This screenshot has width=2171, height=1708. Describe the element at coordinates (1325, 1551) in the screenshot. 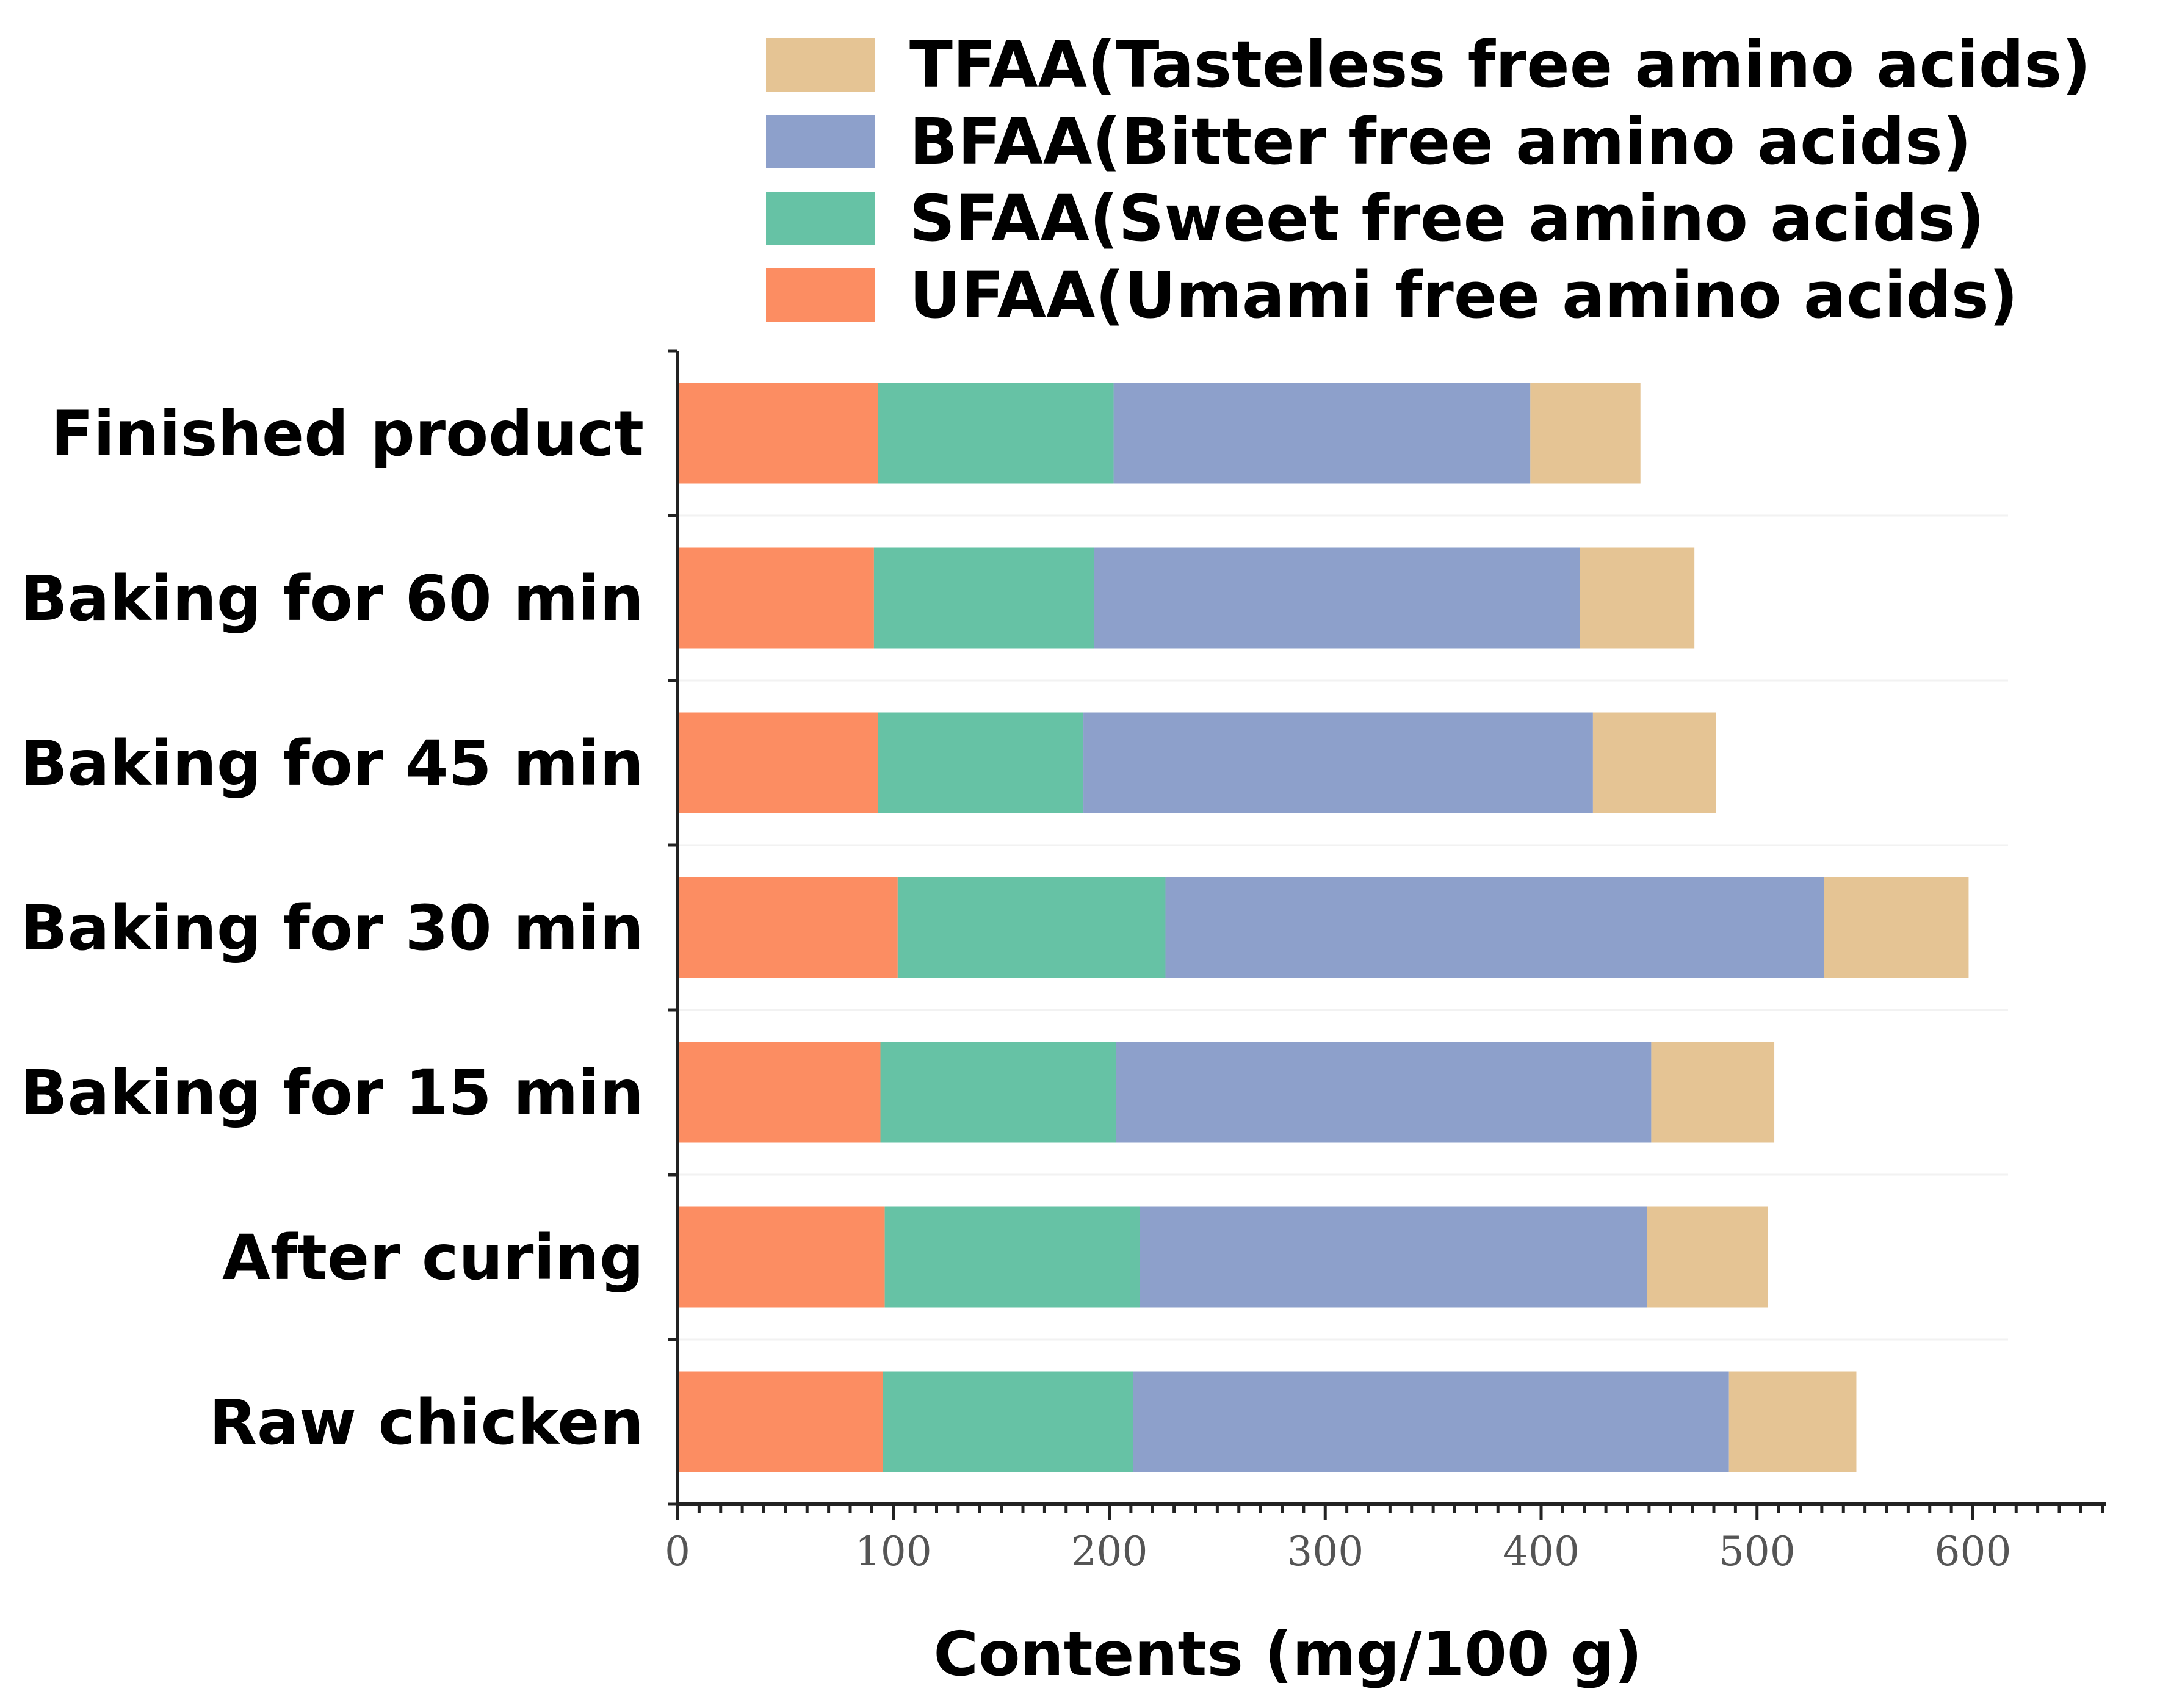

I see `x-tick-label: 300` at that location.